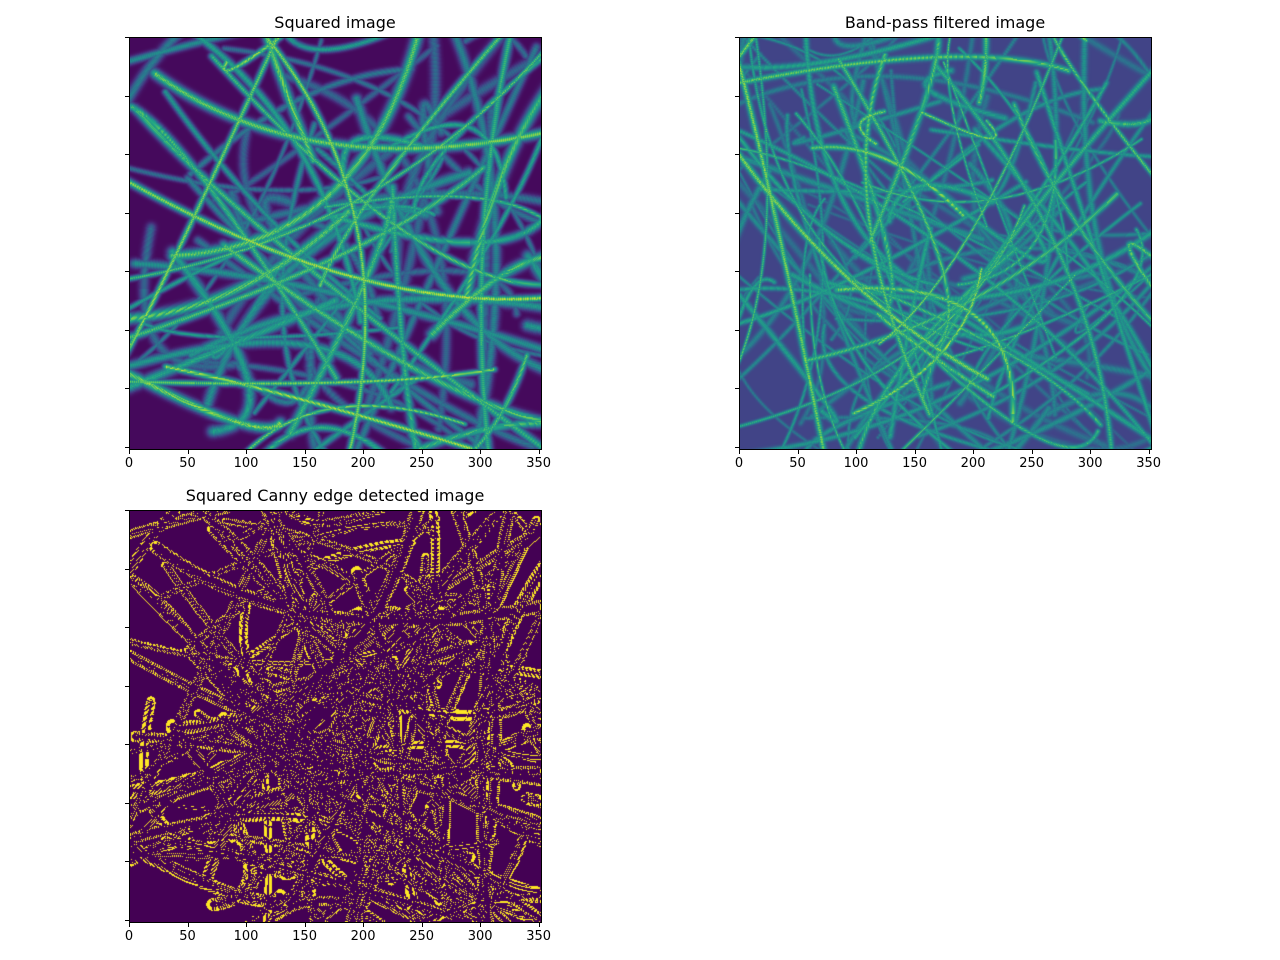 This screenshot has width=1280, height=960. What do you see at coordinates (945, 22) in the screenshot?
I see `panel-title: Band-pass filtered image` at bounding box center [945, 22].